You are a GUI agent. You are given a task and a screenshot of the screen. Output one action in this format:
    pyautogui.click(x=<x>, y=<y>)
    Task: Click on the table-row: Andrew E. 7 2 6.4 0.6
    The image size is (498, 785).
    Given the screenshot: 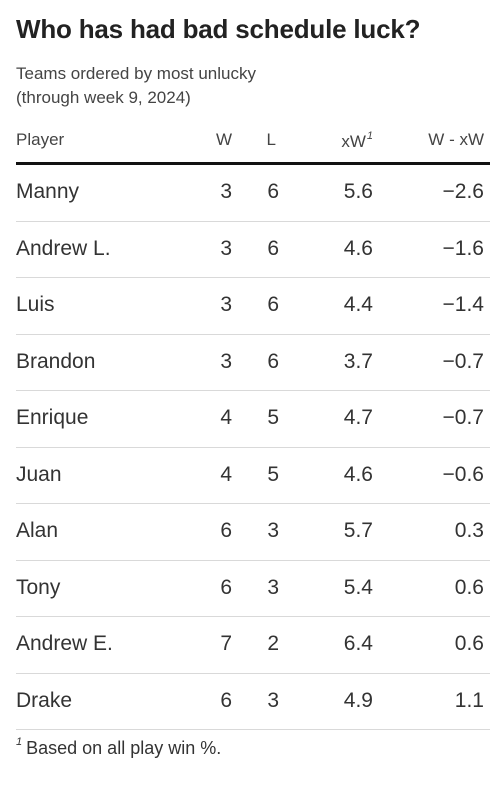 What is the action you would take?
    pyautogui.click(x=253, y=645)
    